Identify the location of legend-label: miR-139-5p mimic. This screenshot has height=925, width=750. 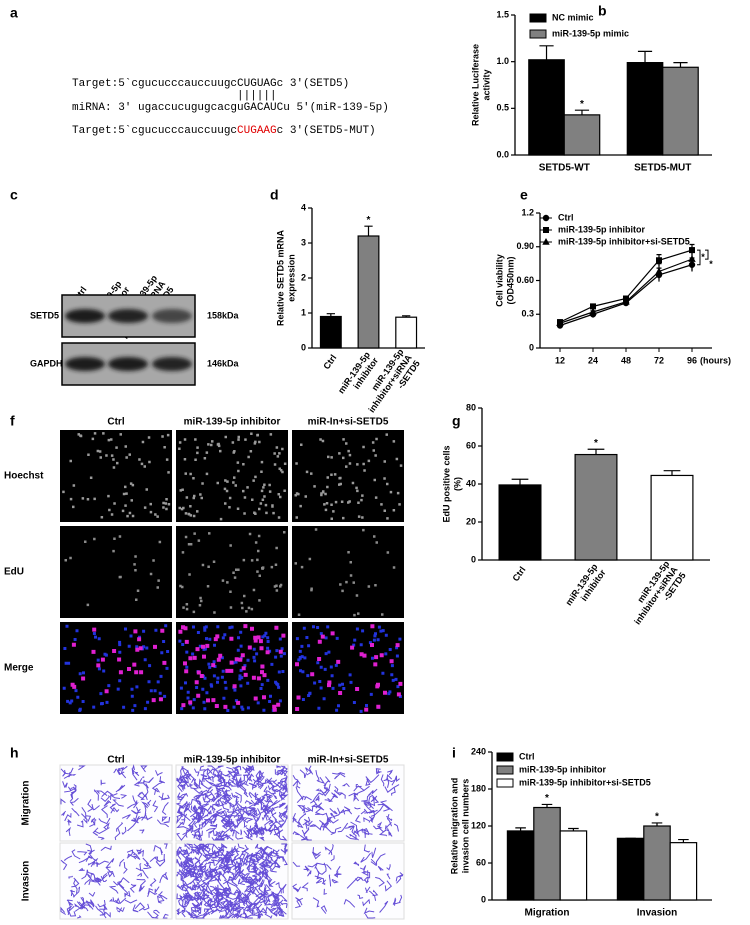
(590, 33).